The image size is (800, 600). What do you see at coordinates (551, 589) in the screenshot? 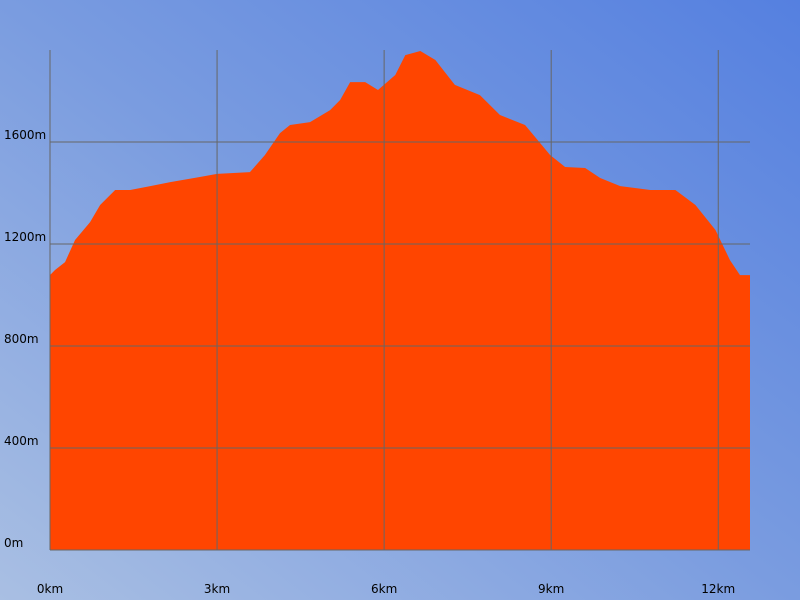
I see `x-tick-label: 9km` at bounding box center [551, 589].